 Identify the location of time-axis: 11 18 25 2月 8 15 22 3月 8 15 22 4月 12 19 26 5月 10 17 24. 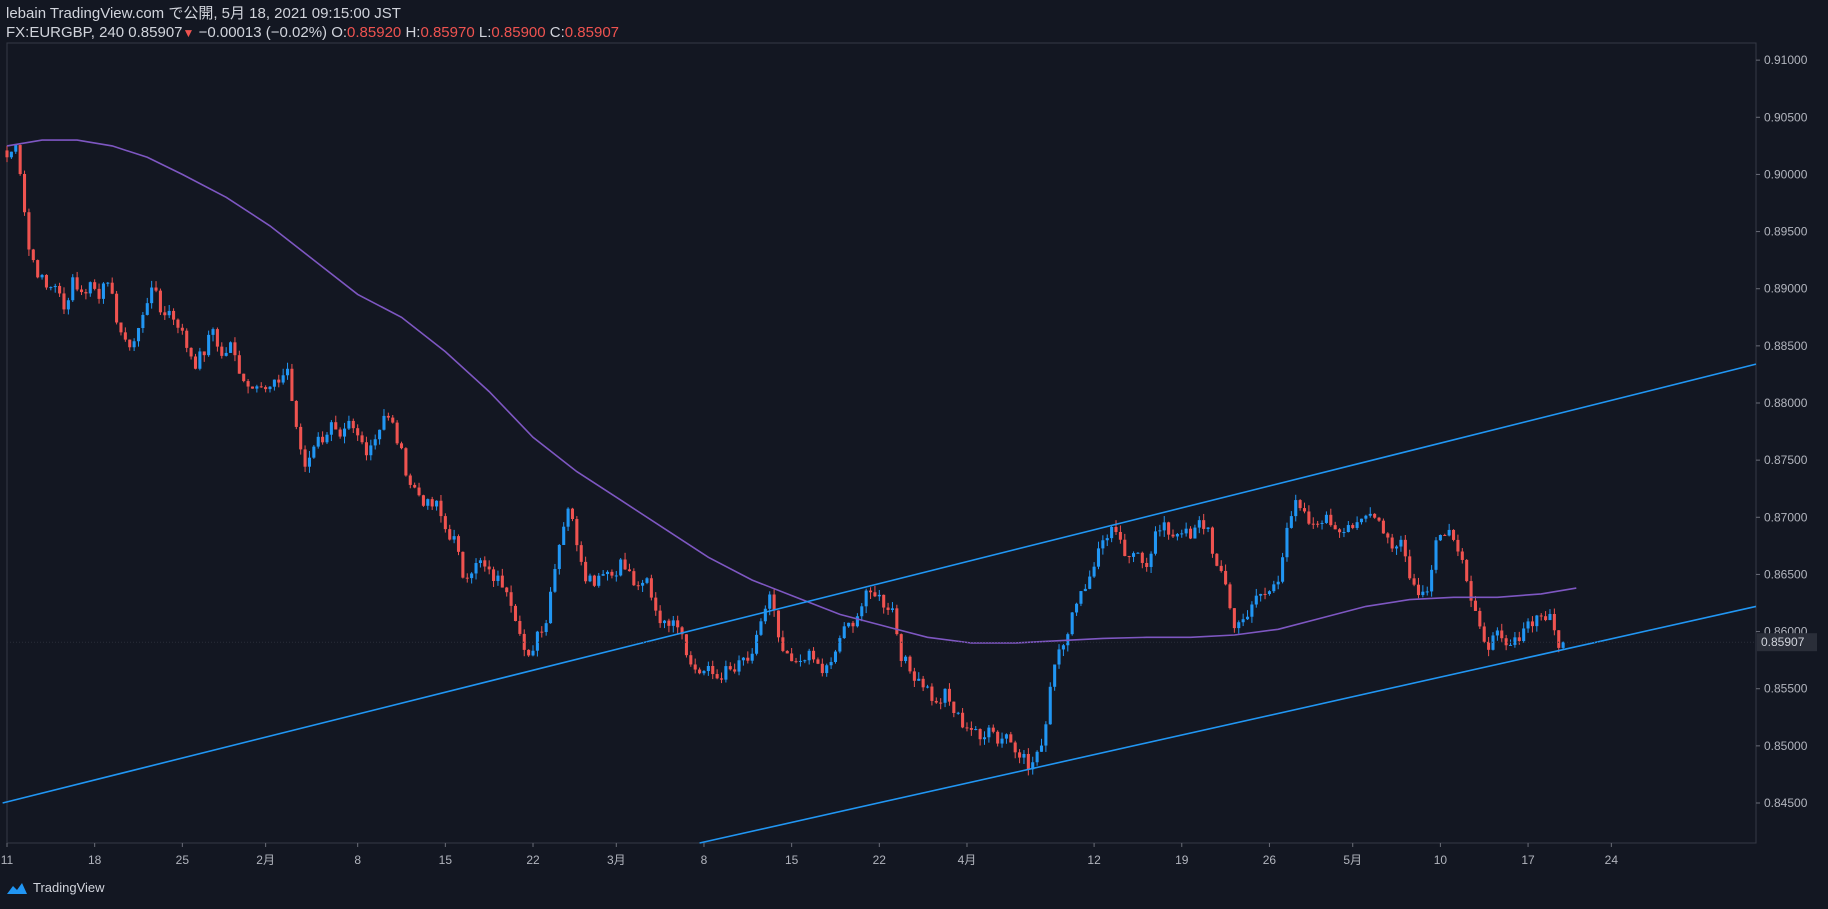
(810, 855).